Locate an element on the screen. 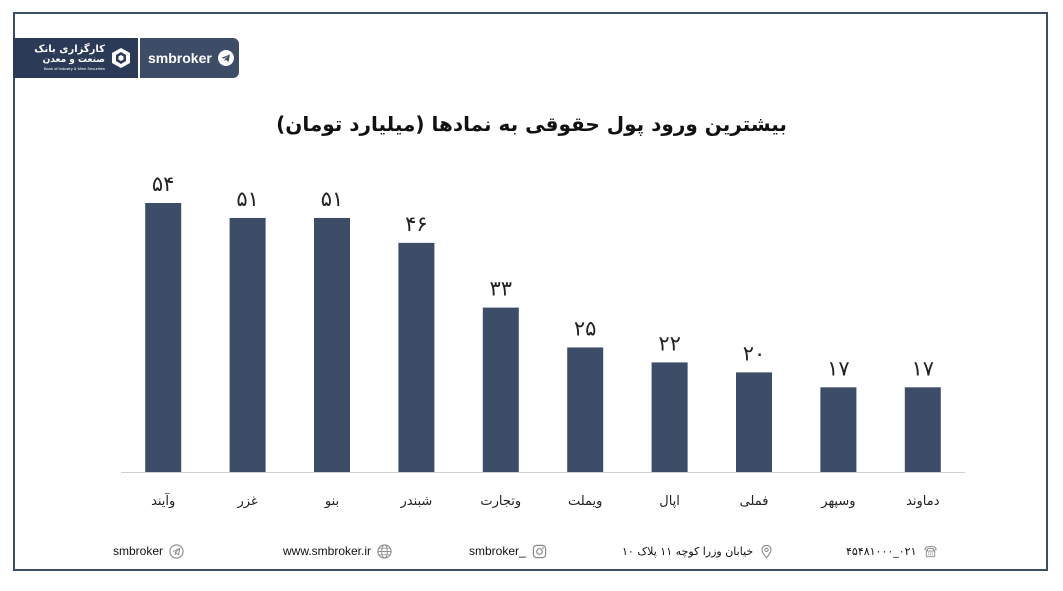 This screenshot has height=591, width=1063. footer-phone-number: ۰۲۱_۴۵۴۸۱۰۰۰ is located at coordinates (881, 551).